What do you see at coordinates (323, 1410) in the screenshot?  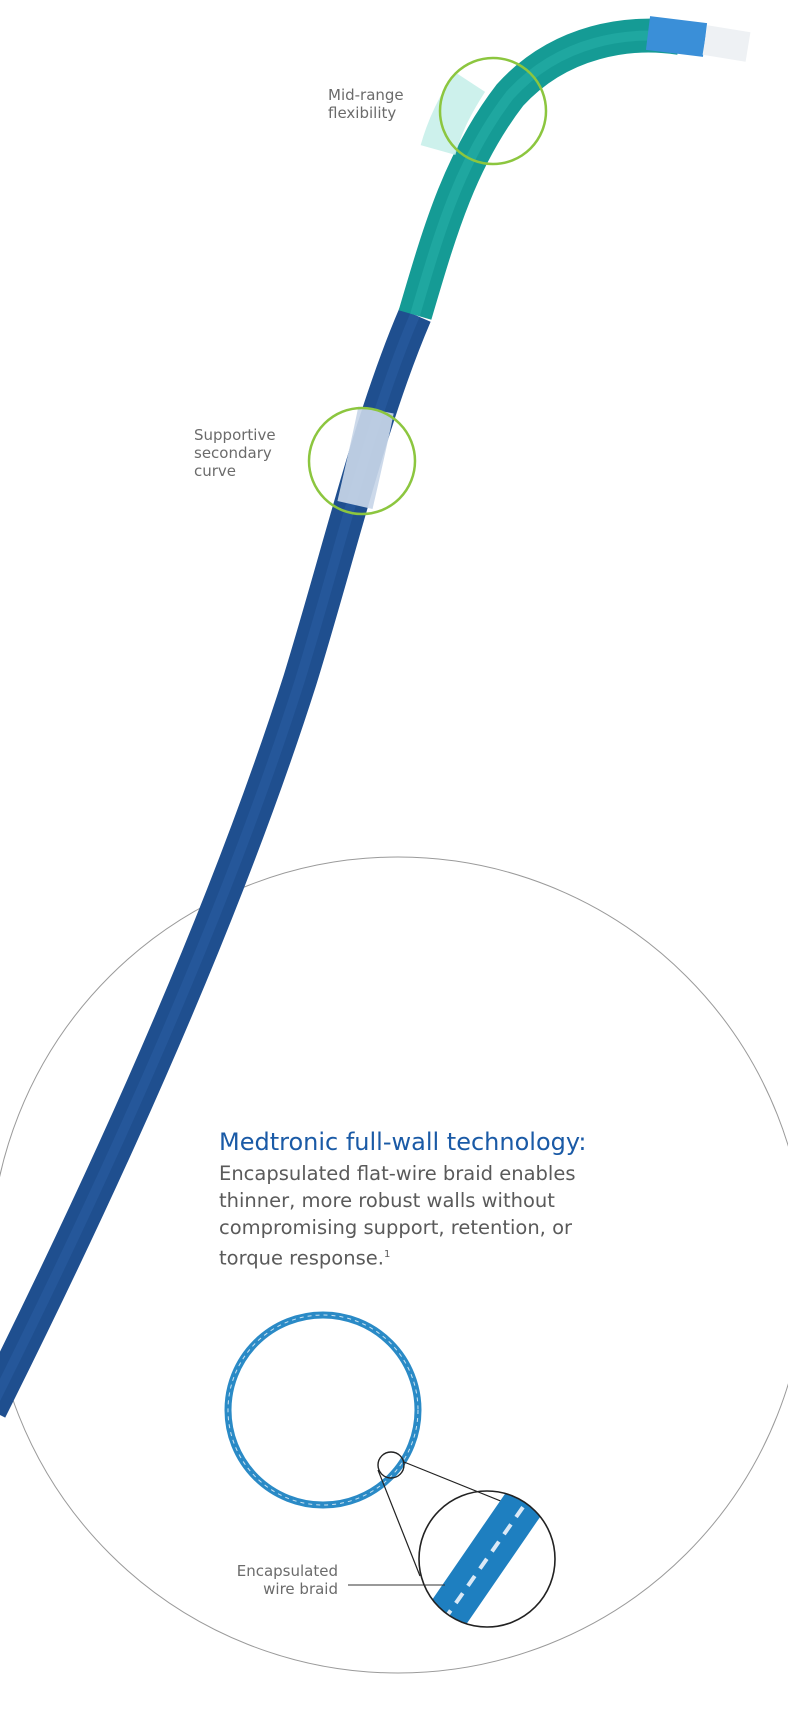 I see `cross-section-ring` at bounding box center [323, 1410].